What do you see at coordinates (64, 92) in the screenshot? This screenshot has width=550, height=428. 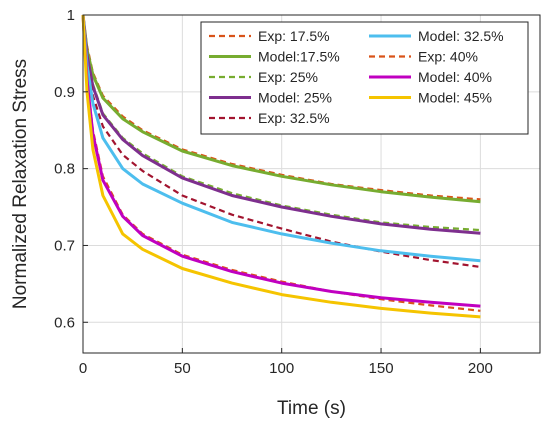 I see `y-tick-label: 0.9` at bounding box center [64, 92].